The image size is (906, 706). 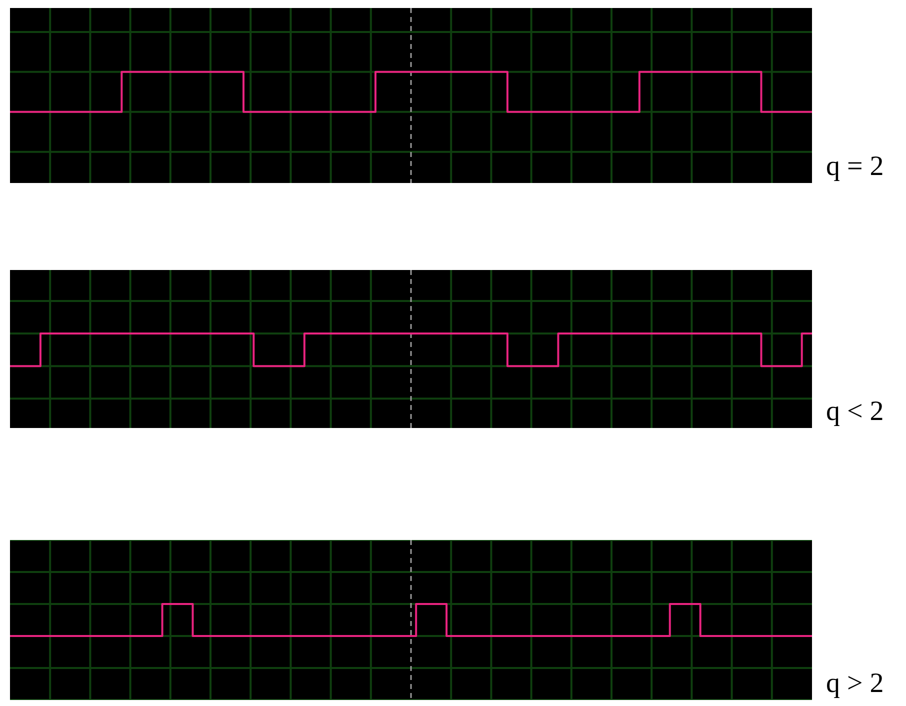 I want to click on text: q > 2, so click(x=855, y=683).